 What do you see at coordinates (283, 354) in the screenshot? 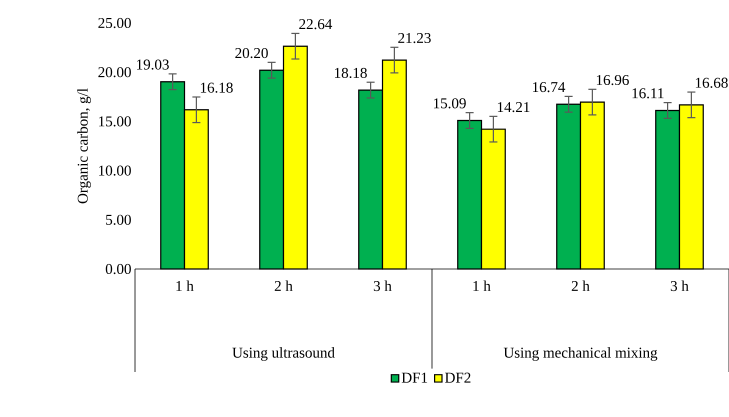
I see `text: Using ultrasound` at bounding box center [283, 354].